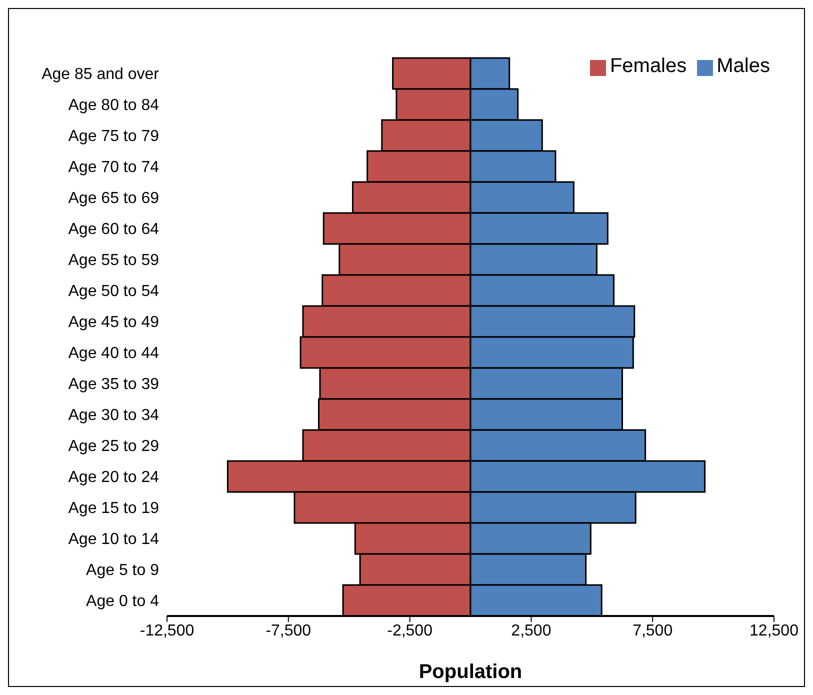  I want to click on x-tick-label: -7,500, so click(289, 631).